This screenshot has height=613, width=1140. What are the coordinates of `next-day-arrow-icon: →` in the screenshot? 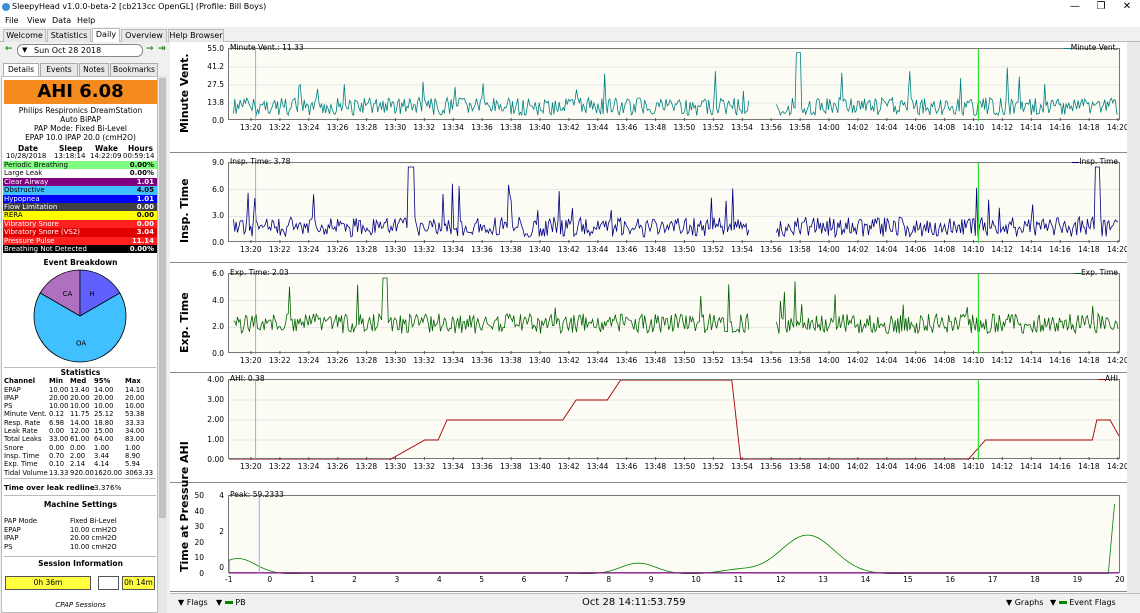 It's located at (150, 49).